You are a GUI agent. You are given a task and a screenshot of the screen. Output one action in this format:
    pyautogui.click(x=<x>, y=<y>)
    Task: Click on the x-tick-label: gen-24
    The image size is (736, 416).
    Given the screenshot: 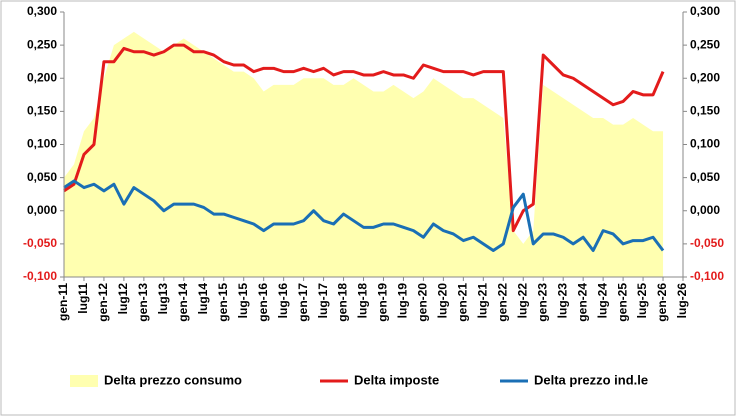 What is the action you would take?
    pyautogui.click(x=582, y=302)
    